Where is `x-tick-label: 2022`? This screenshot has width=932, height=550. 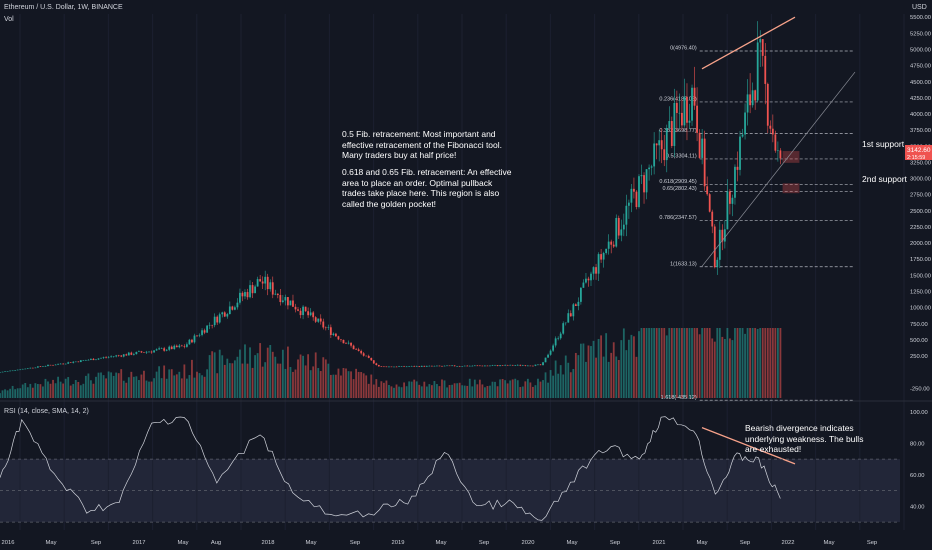
x-tick-label: 2022 is located at coordinates (788, 543).